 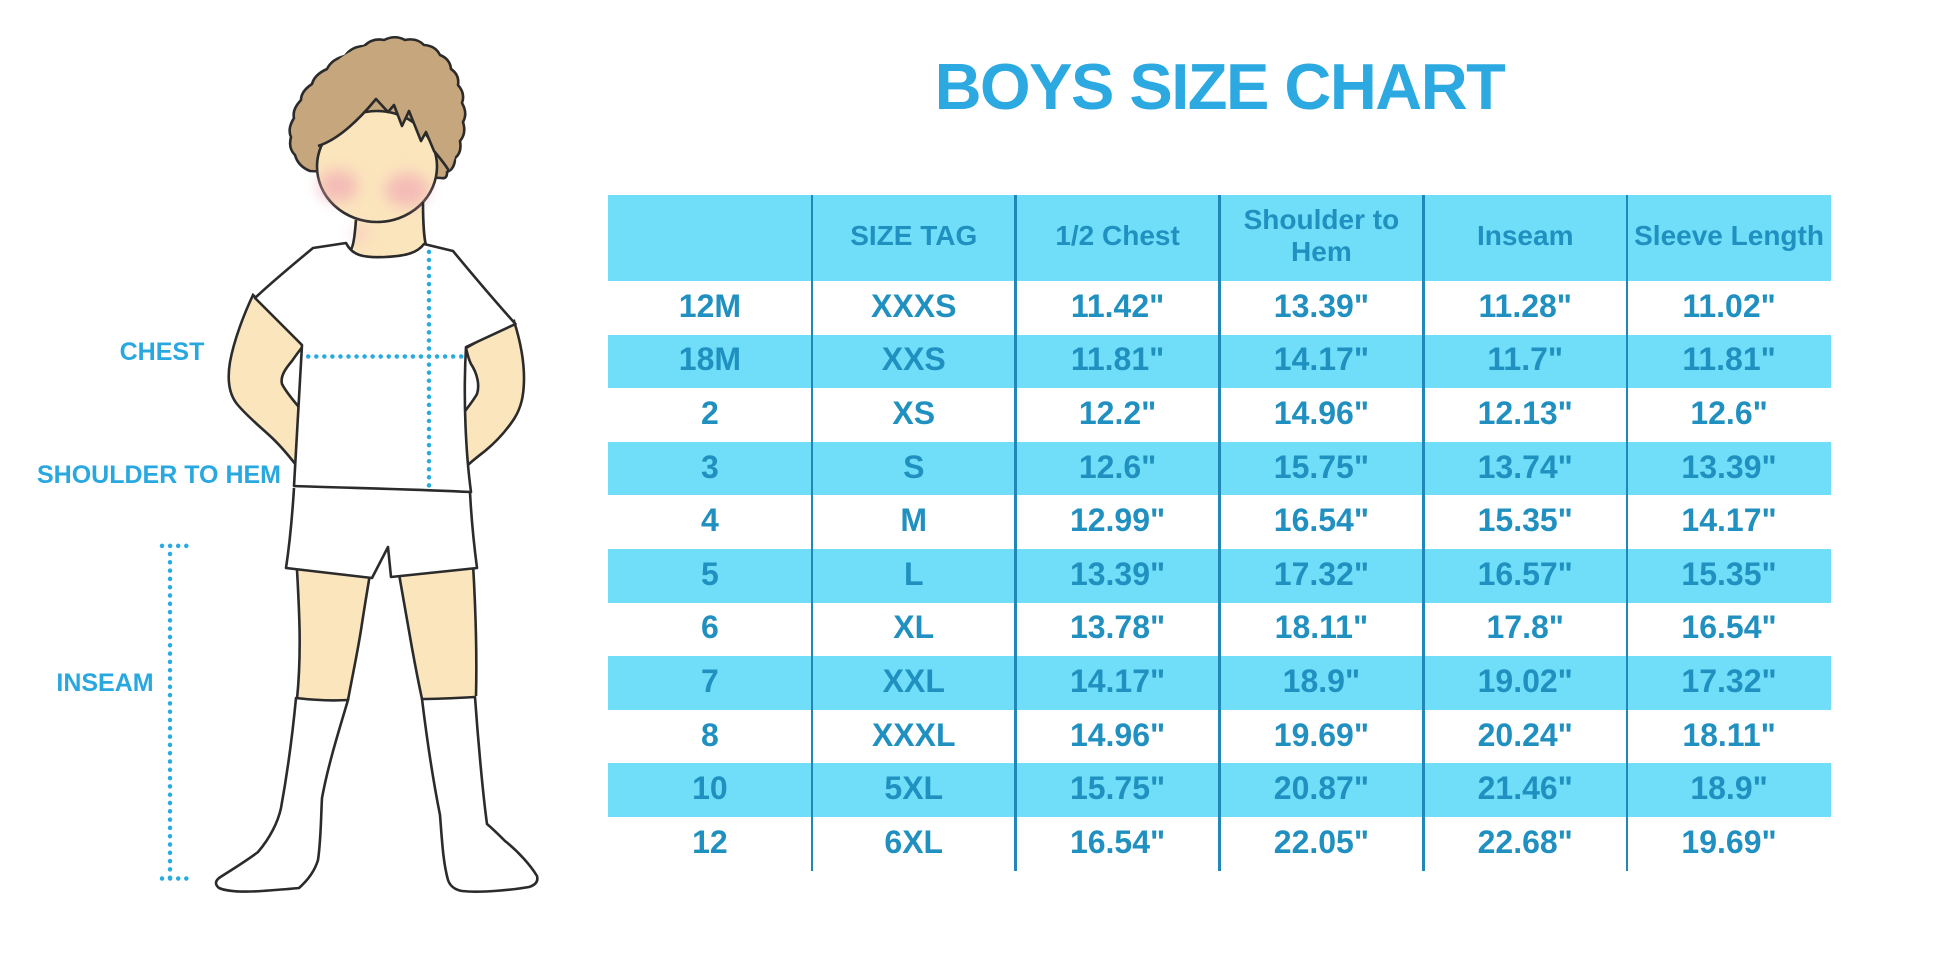 What do you see at coordinates (104, 683) in the screenshot?
I see `svg-text: INSEAM` at bounding box center [104, 683].